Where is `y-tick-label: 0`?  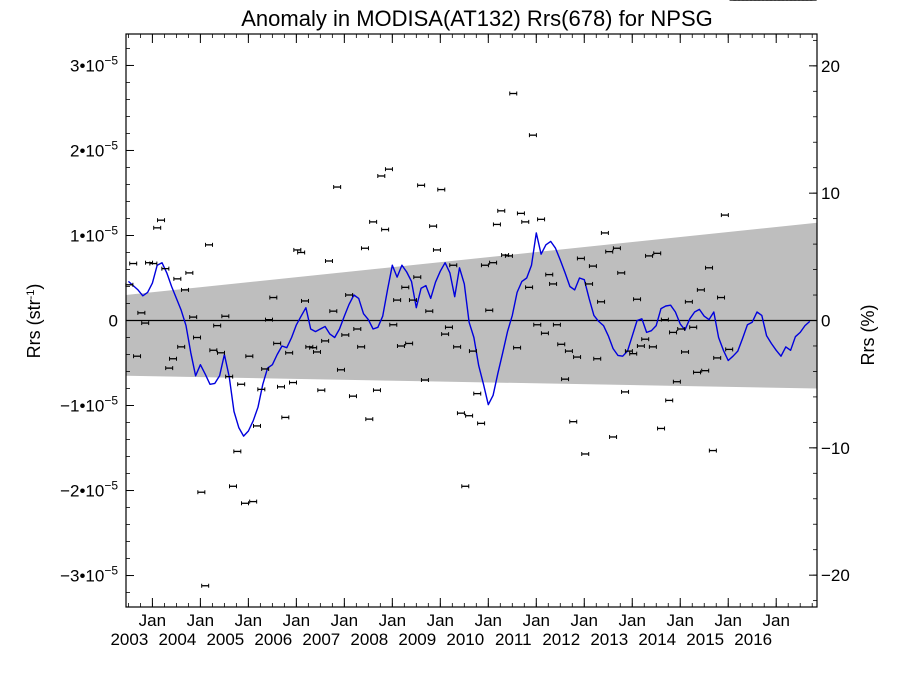
y-tick-label: 0 is located at coordinates (113, 321).